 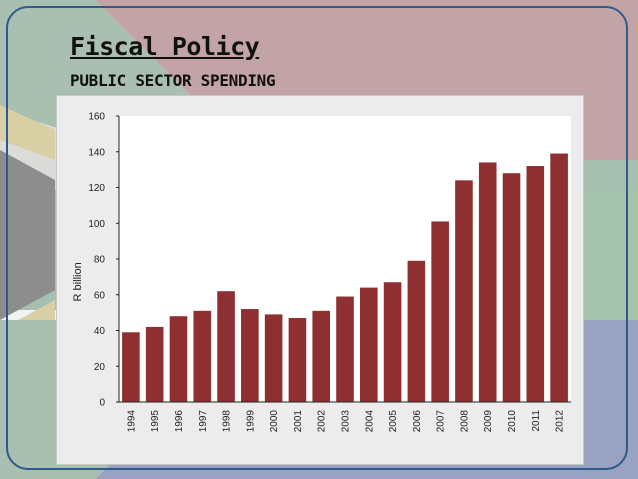 What do you see at coordinates (96, 224) in the screenshot?
I see `y-tick-label: 100` at bounding box center [96, 224].